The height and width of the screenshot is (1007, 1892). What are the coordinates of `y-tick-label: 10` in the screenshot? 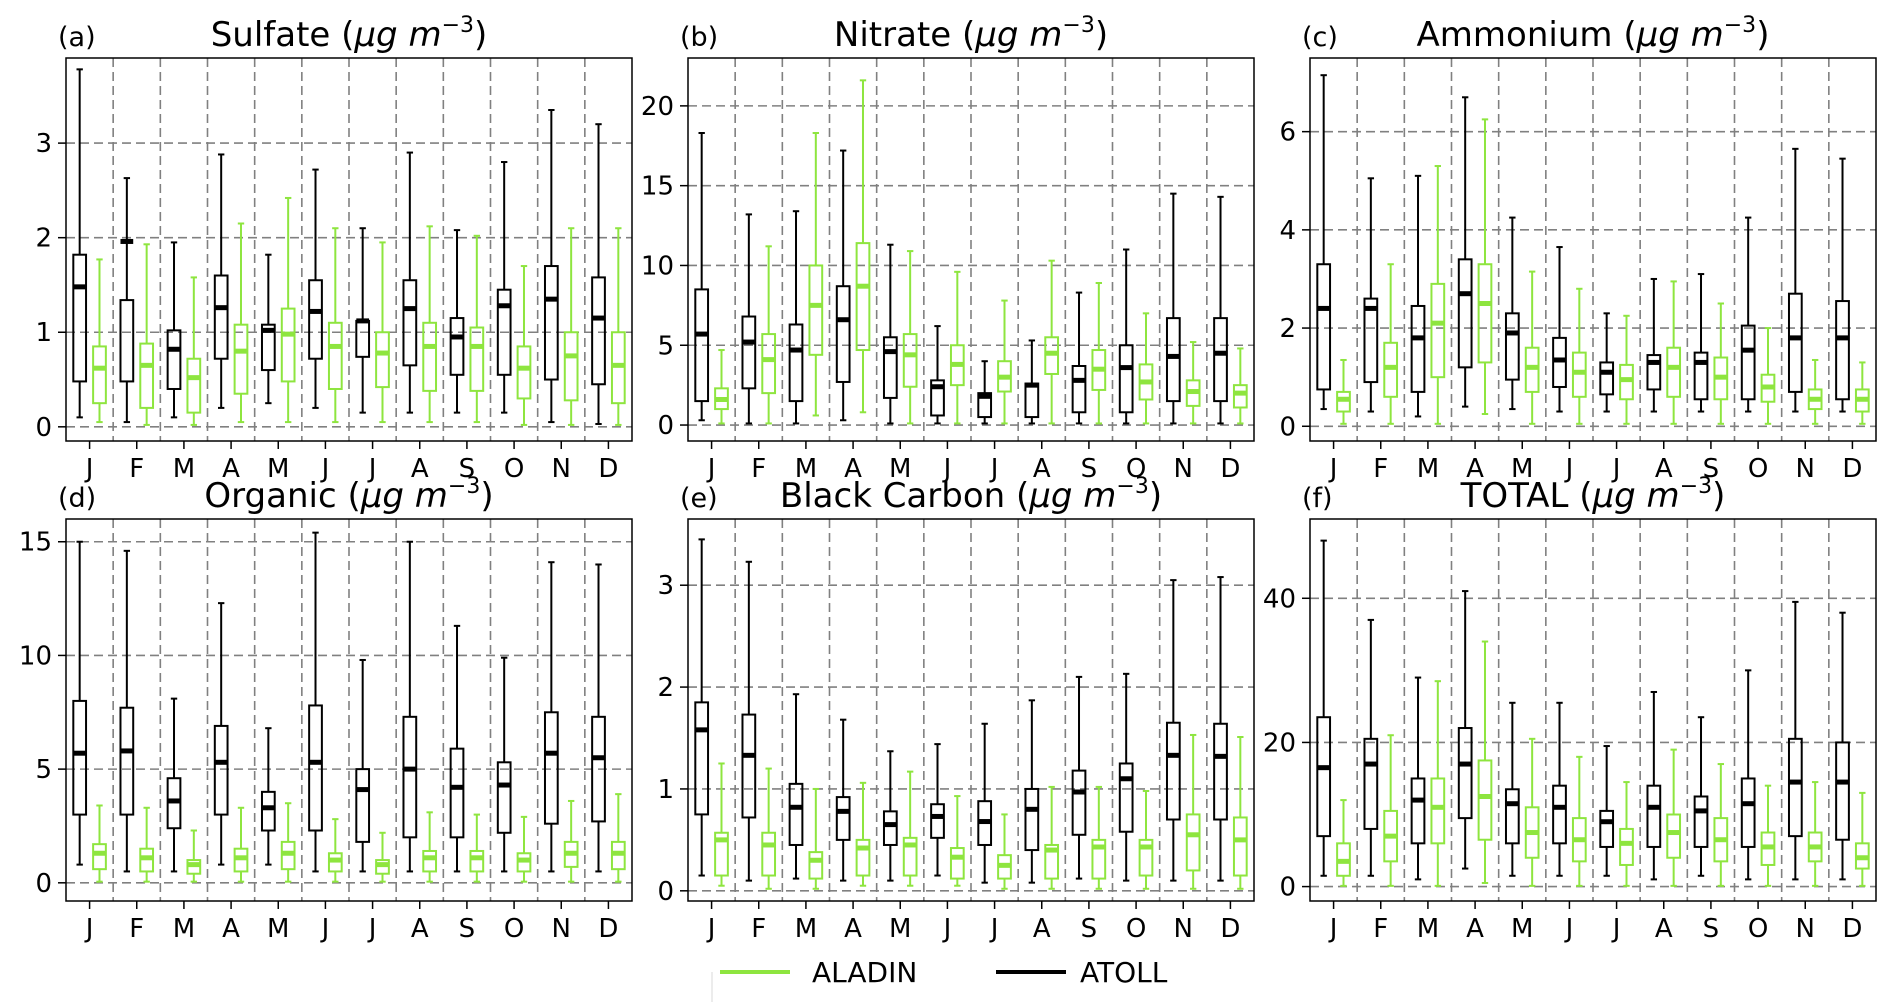 It's located at (35, 656).